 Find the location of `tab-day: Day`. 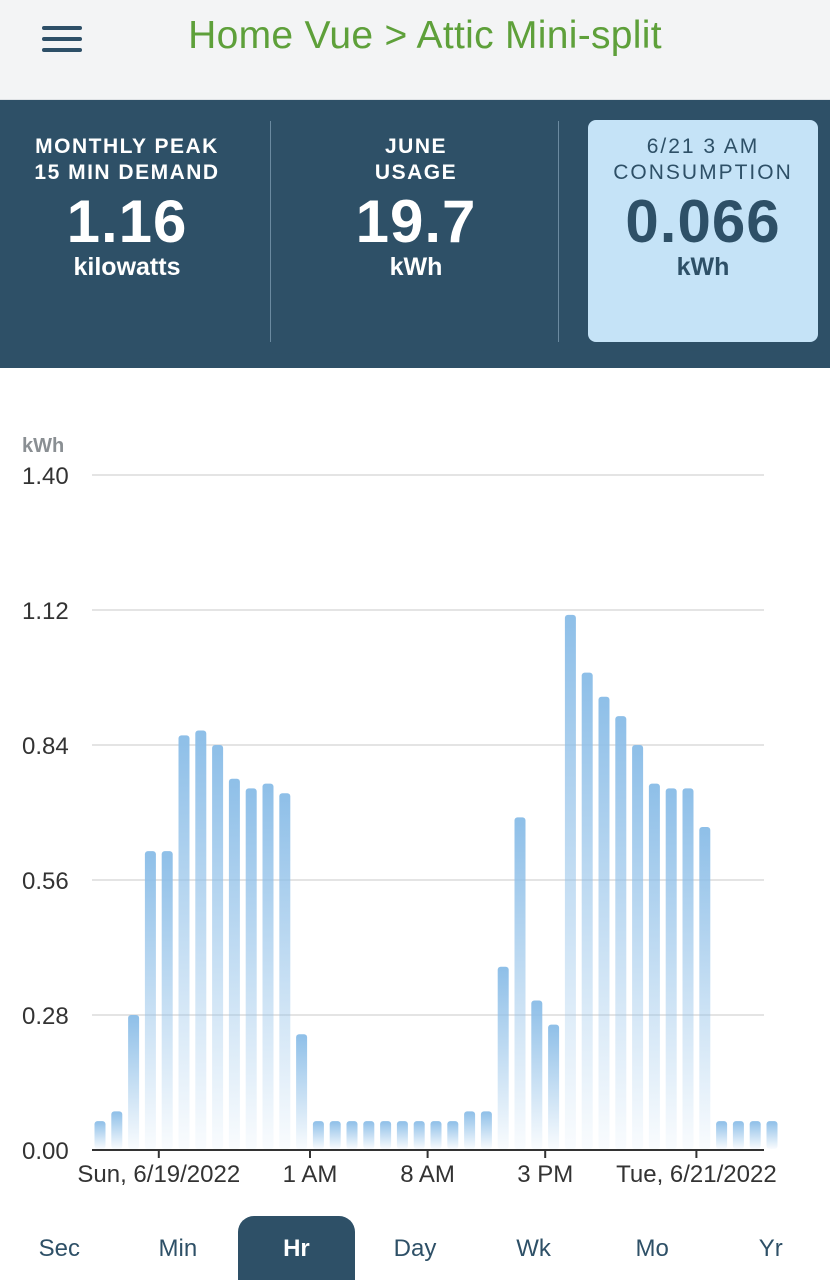

tab-day: Day is located at coordinates (415, 1248).